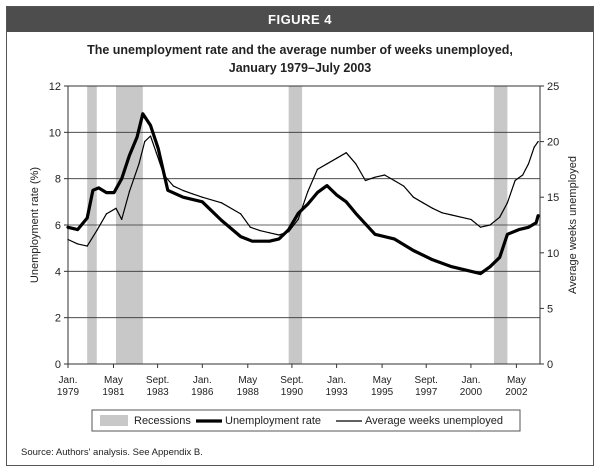 This screenshot has width=600, height=472. I want to click on legend-label-recessions: Recessions, so click(162, 421).